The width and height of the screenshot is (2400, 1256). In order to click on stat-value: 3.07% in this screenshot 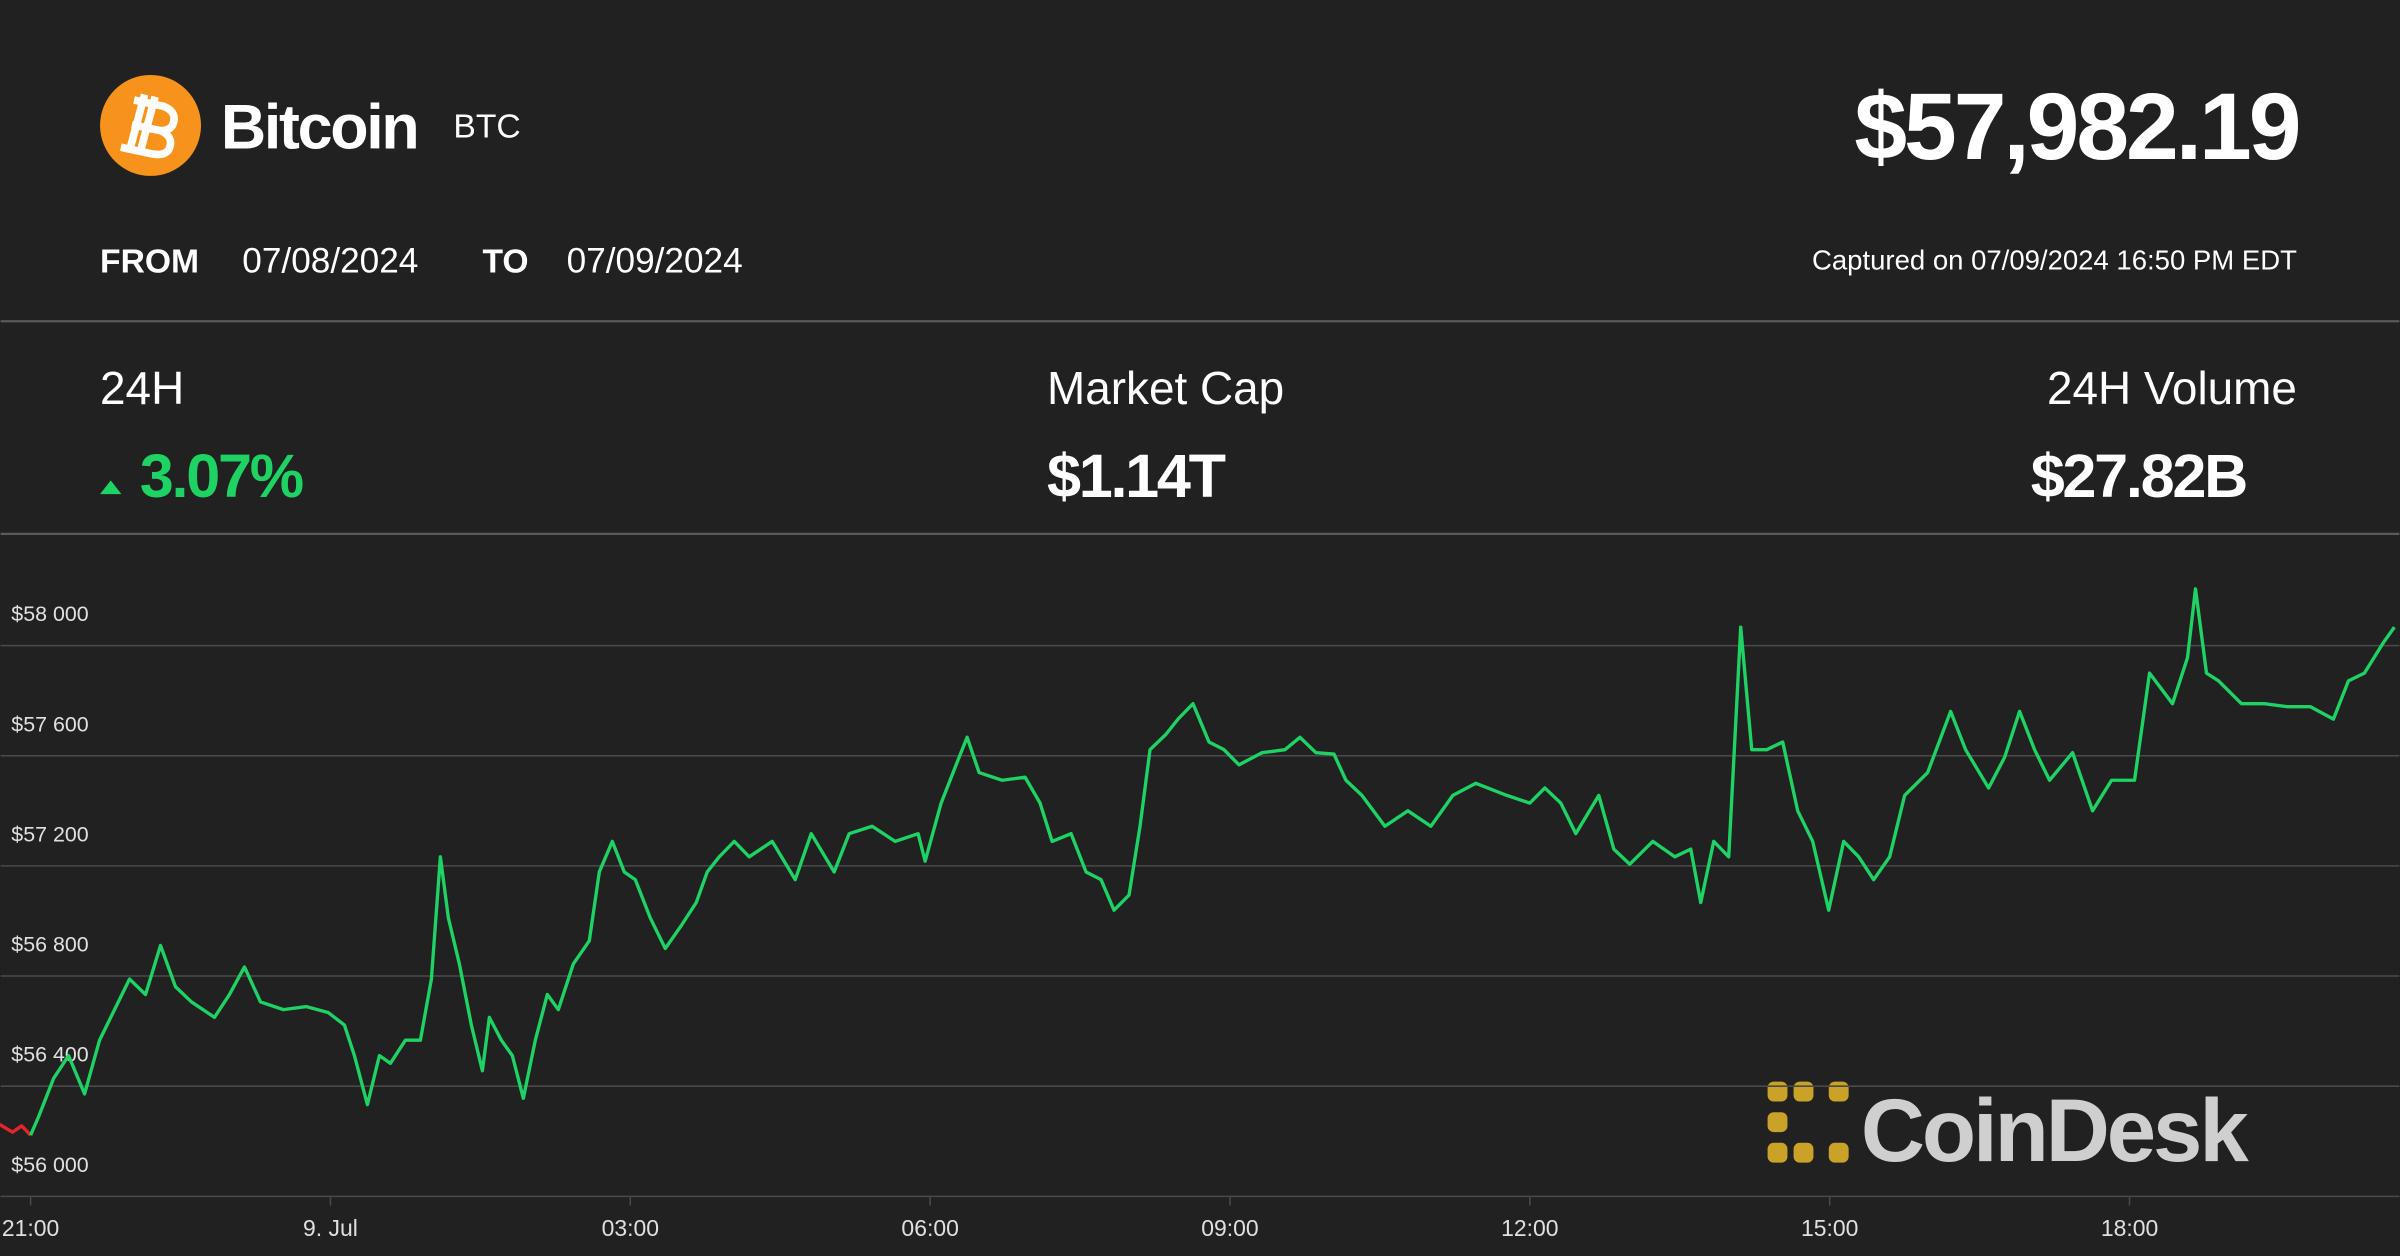, I will do `click(221, 476)`.